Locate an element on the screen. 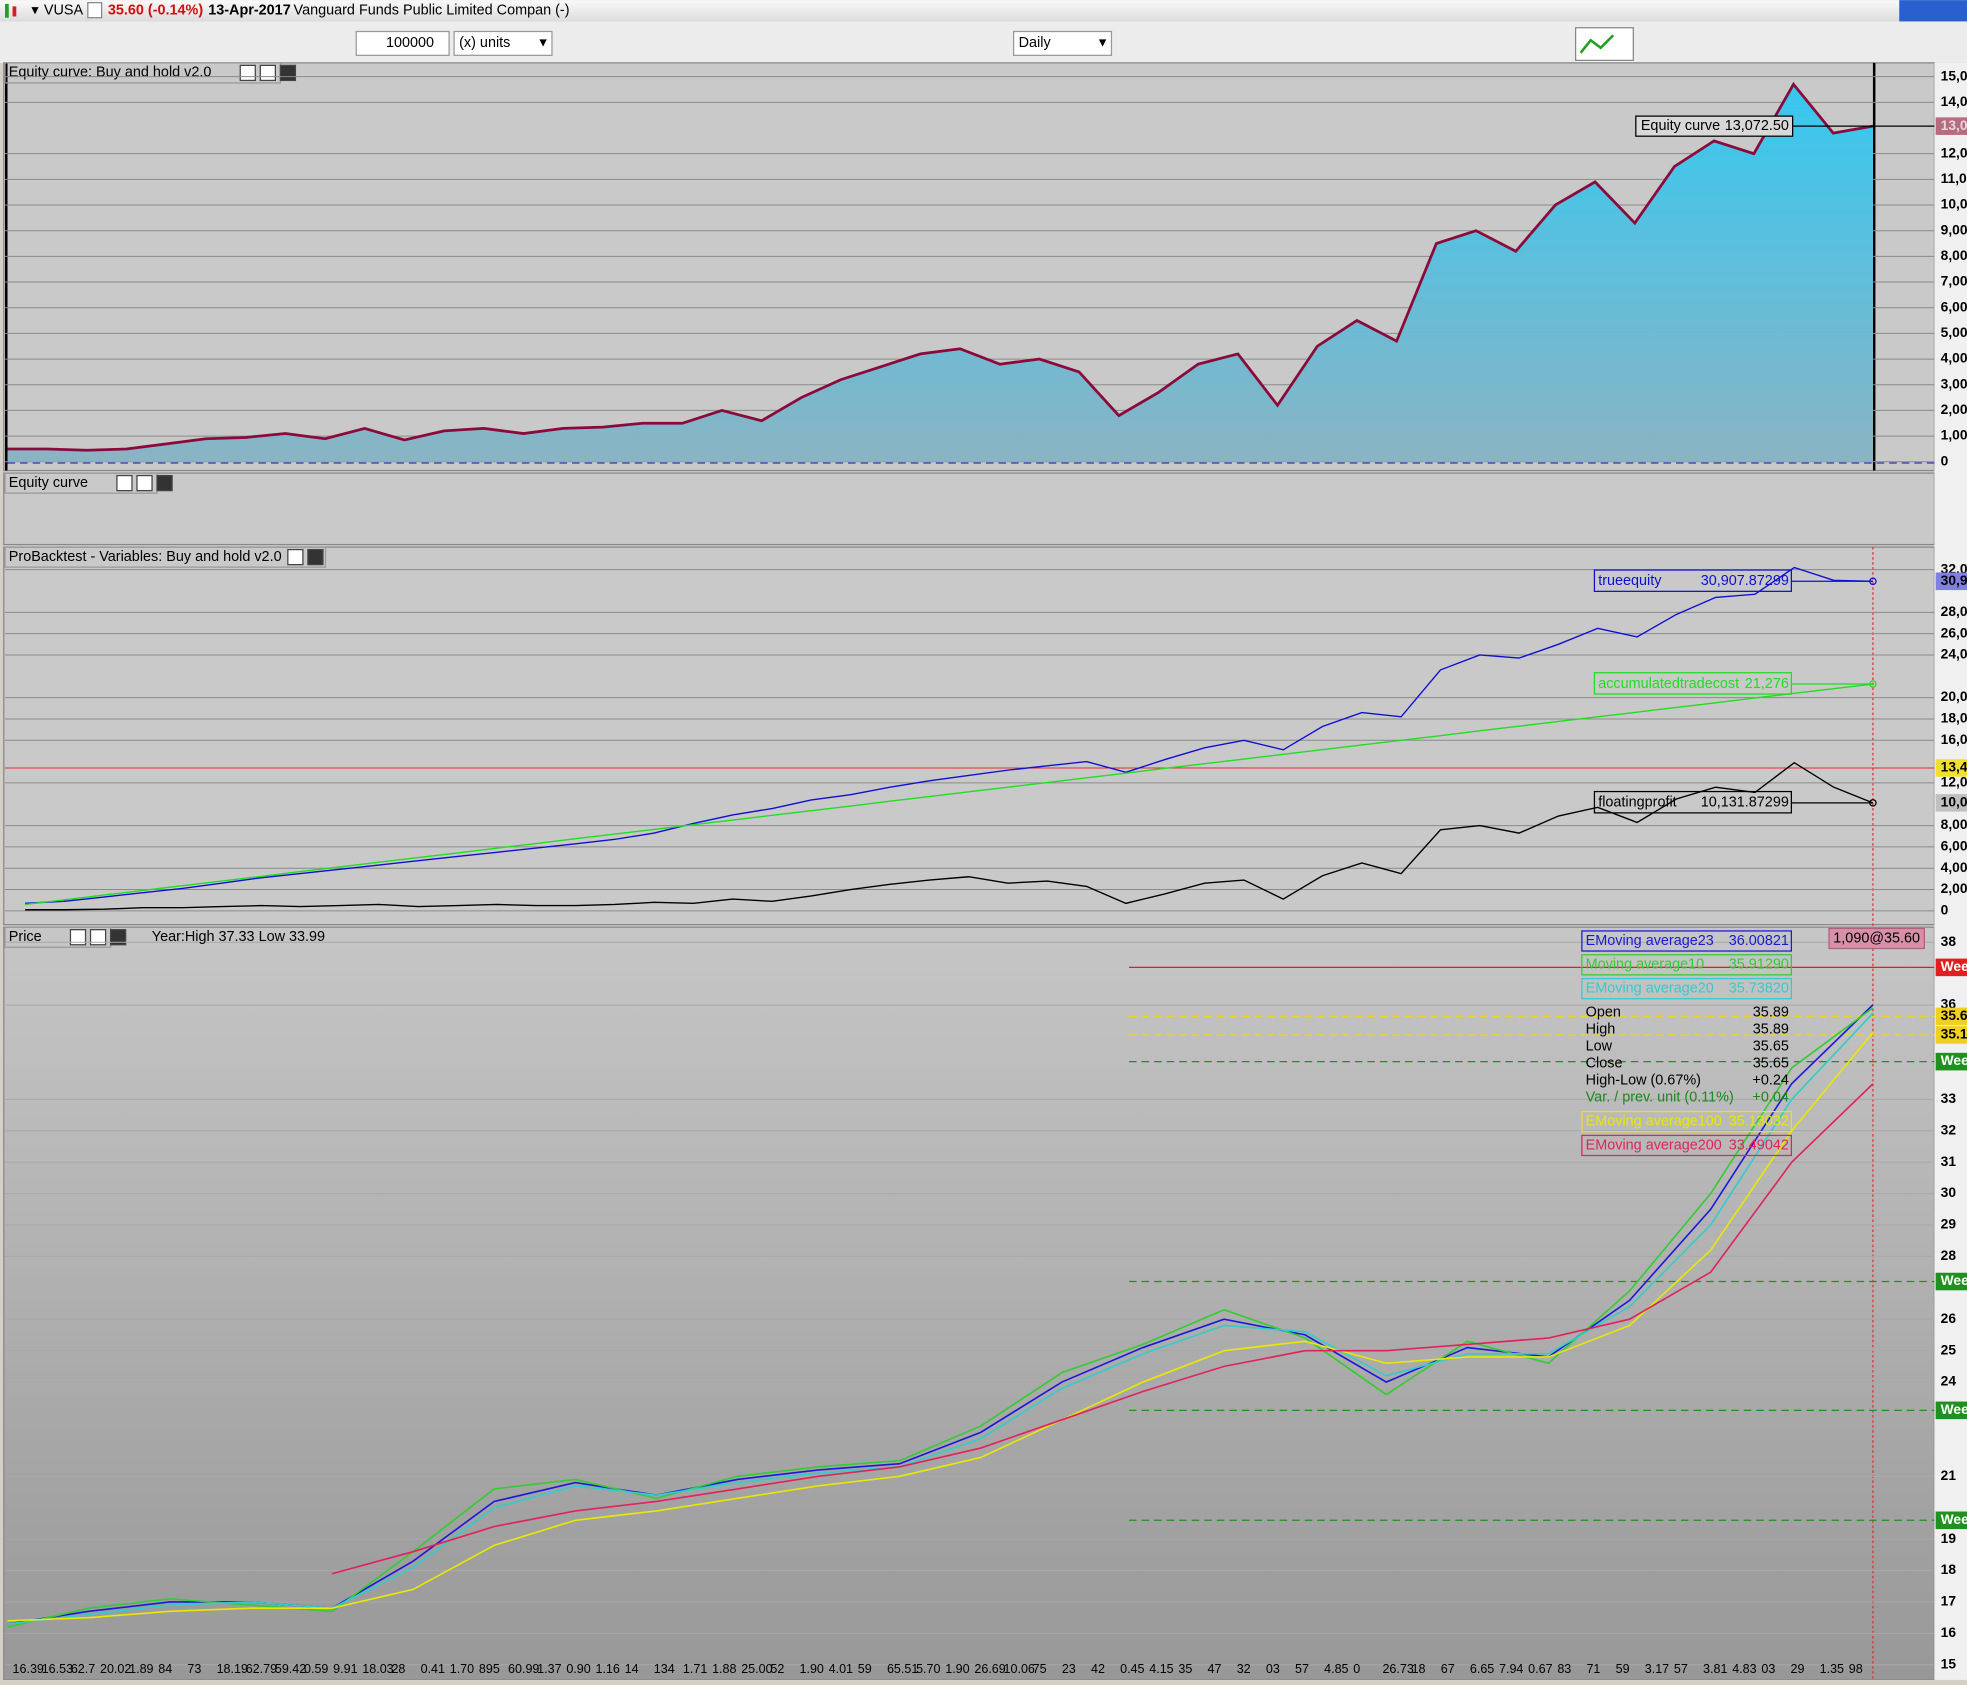 Image resolution: width=1967 pixels, height=1685 pixels. legend-value: 36.00821 is located at coordinates (1759, 941).